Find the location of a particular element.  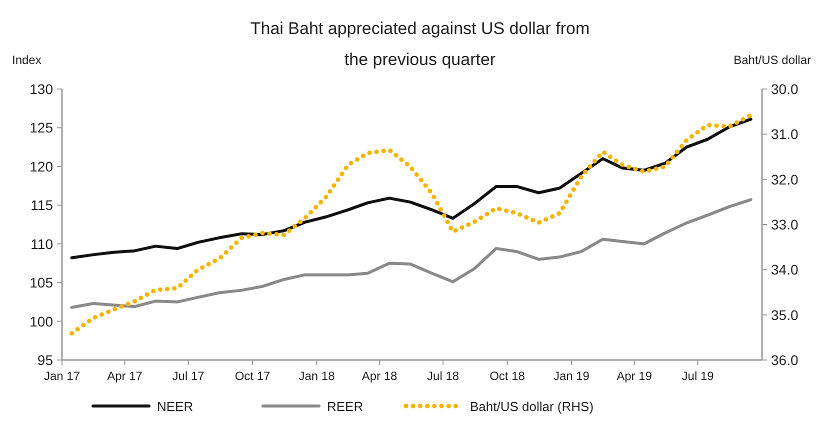

y-tick-label: 100 is located at coordinates (42, 321).